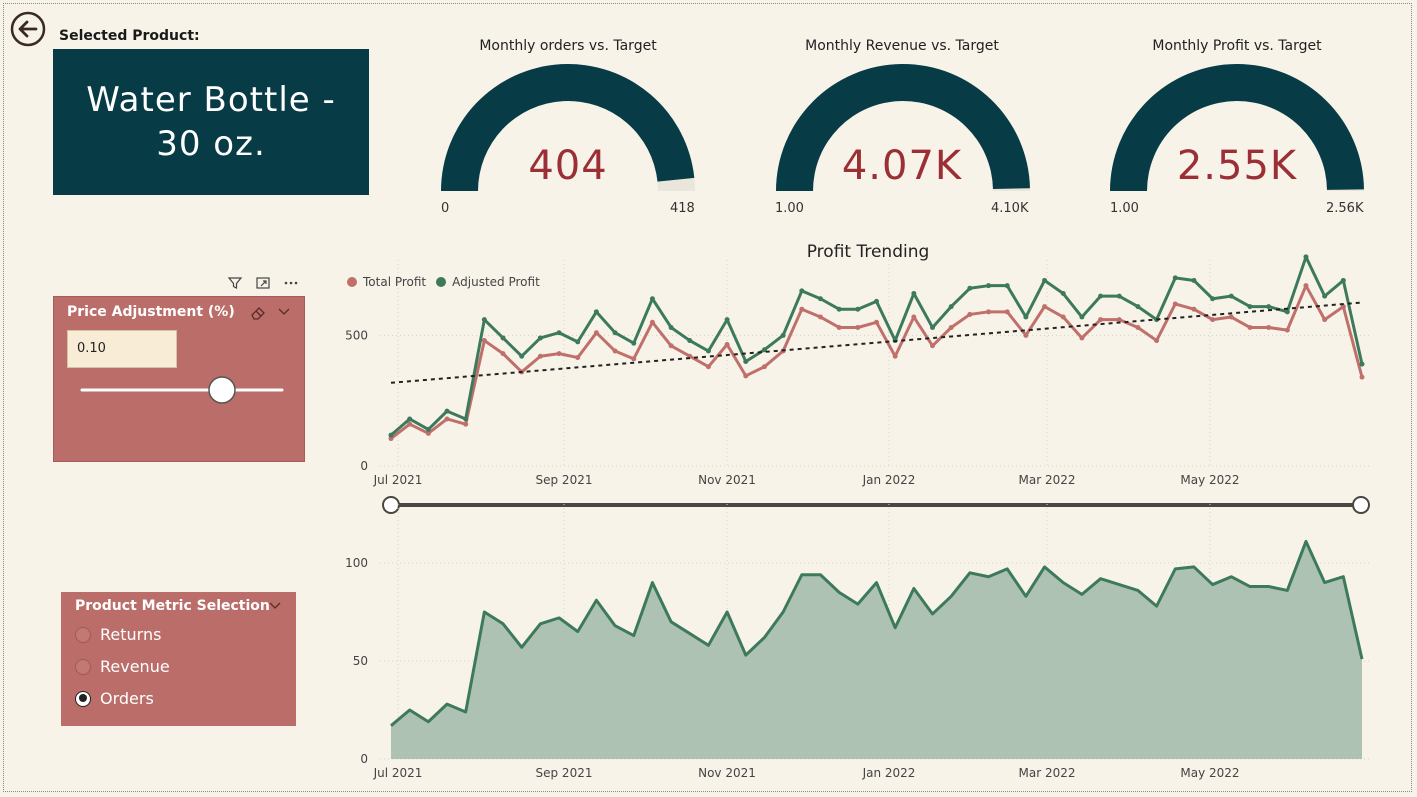  I want to click on gauge-max: 418, so click(682, 208).